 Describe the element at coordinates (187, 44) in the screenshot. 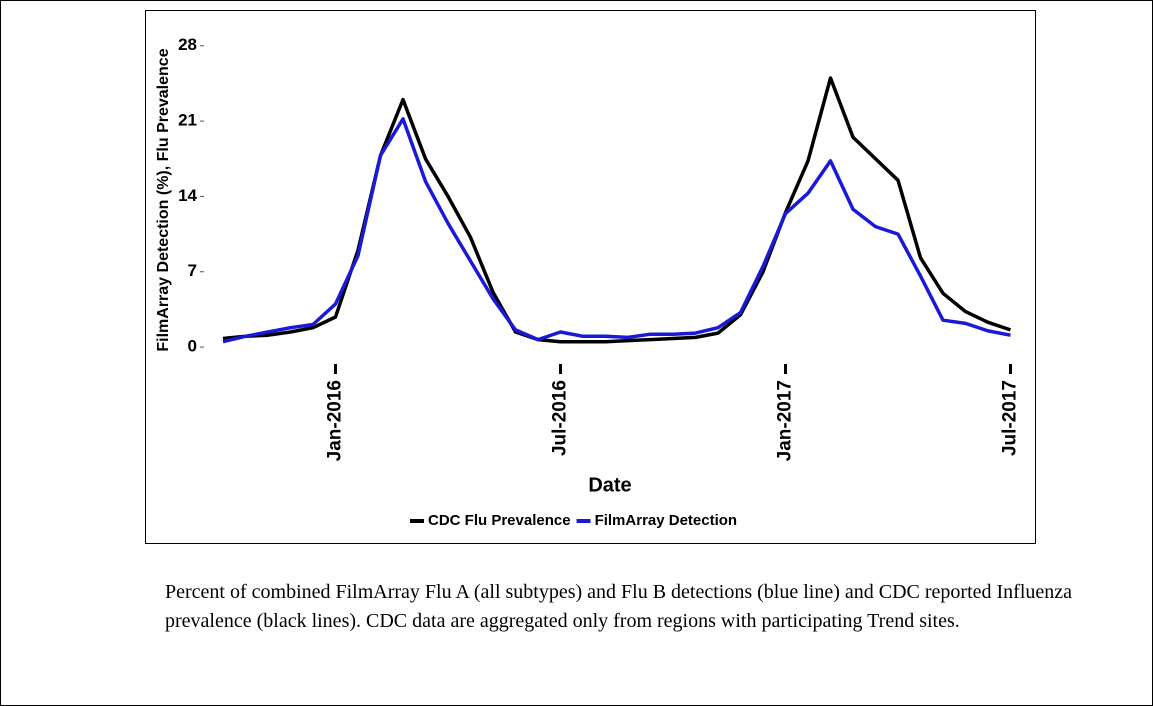

I see `y-tick-label: 28` at that location.